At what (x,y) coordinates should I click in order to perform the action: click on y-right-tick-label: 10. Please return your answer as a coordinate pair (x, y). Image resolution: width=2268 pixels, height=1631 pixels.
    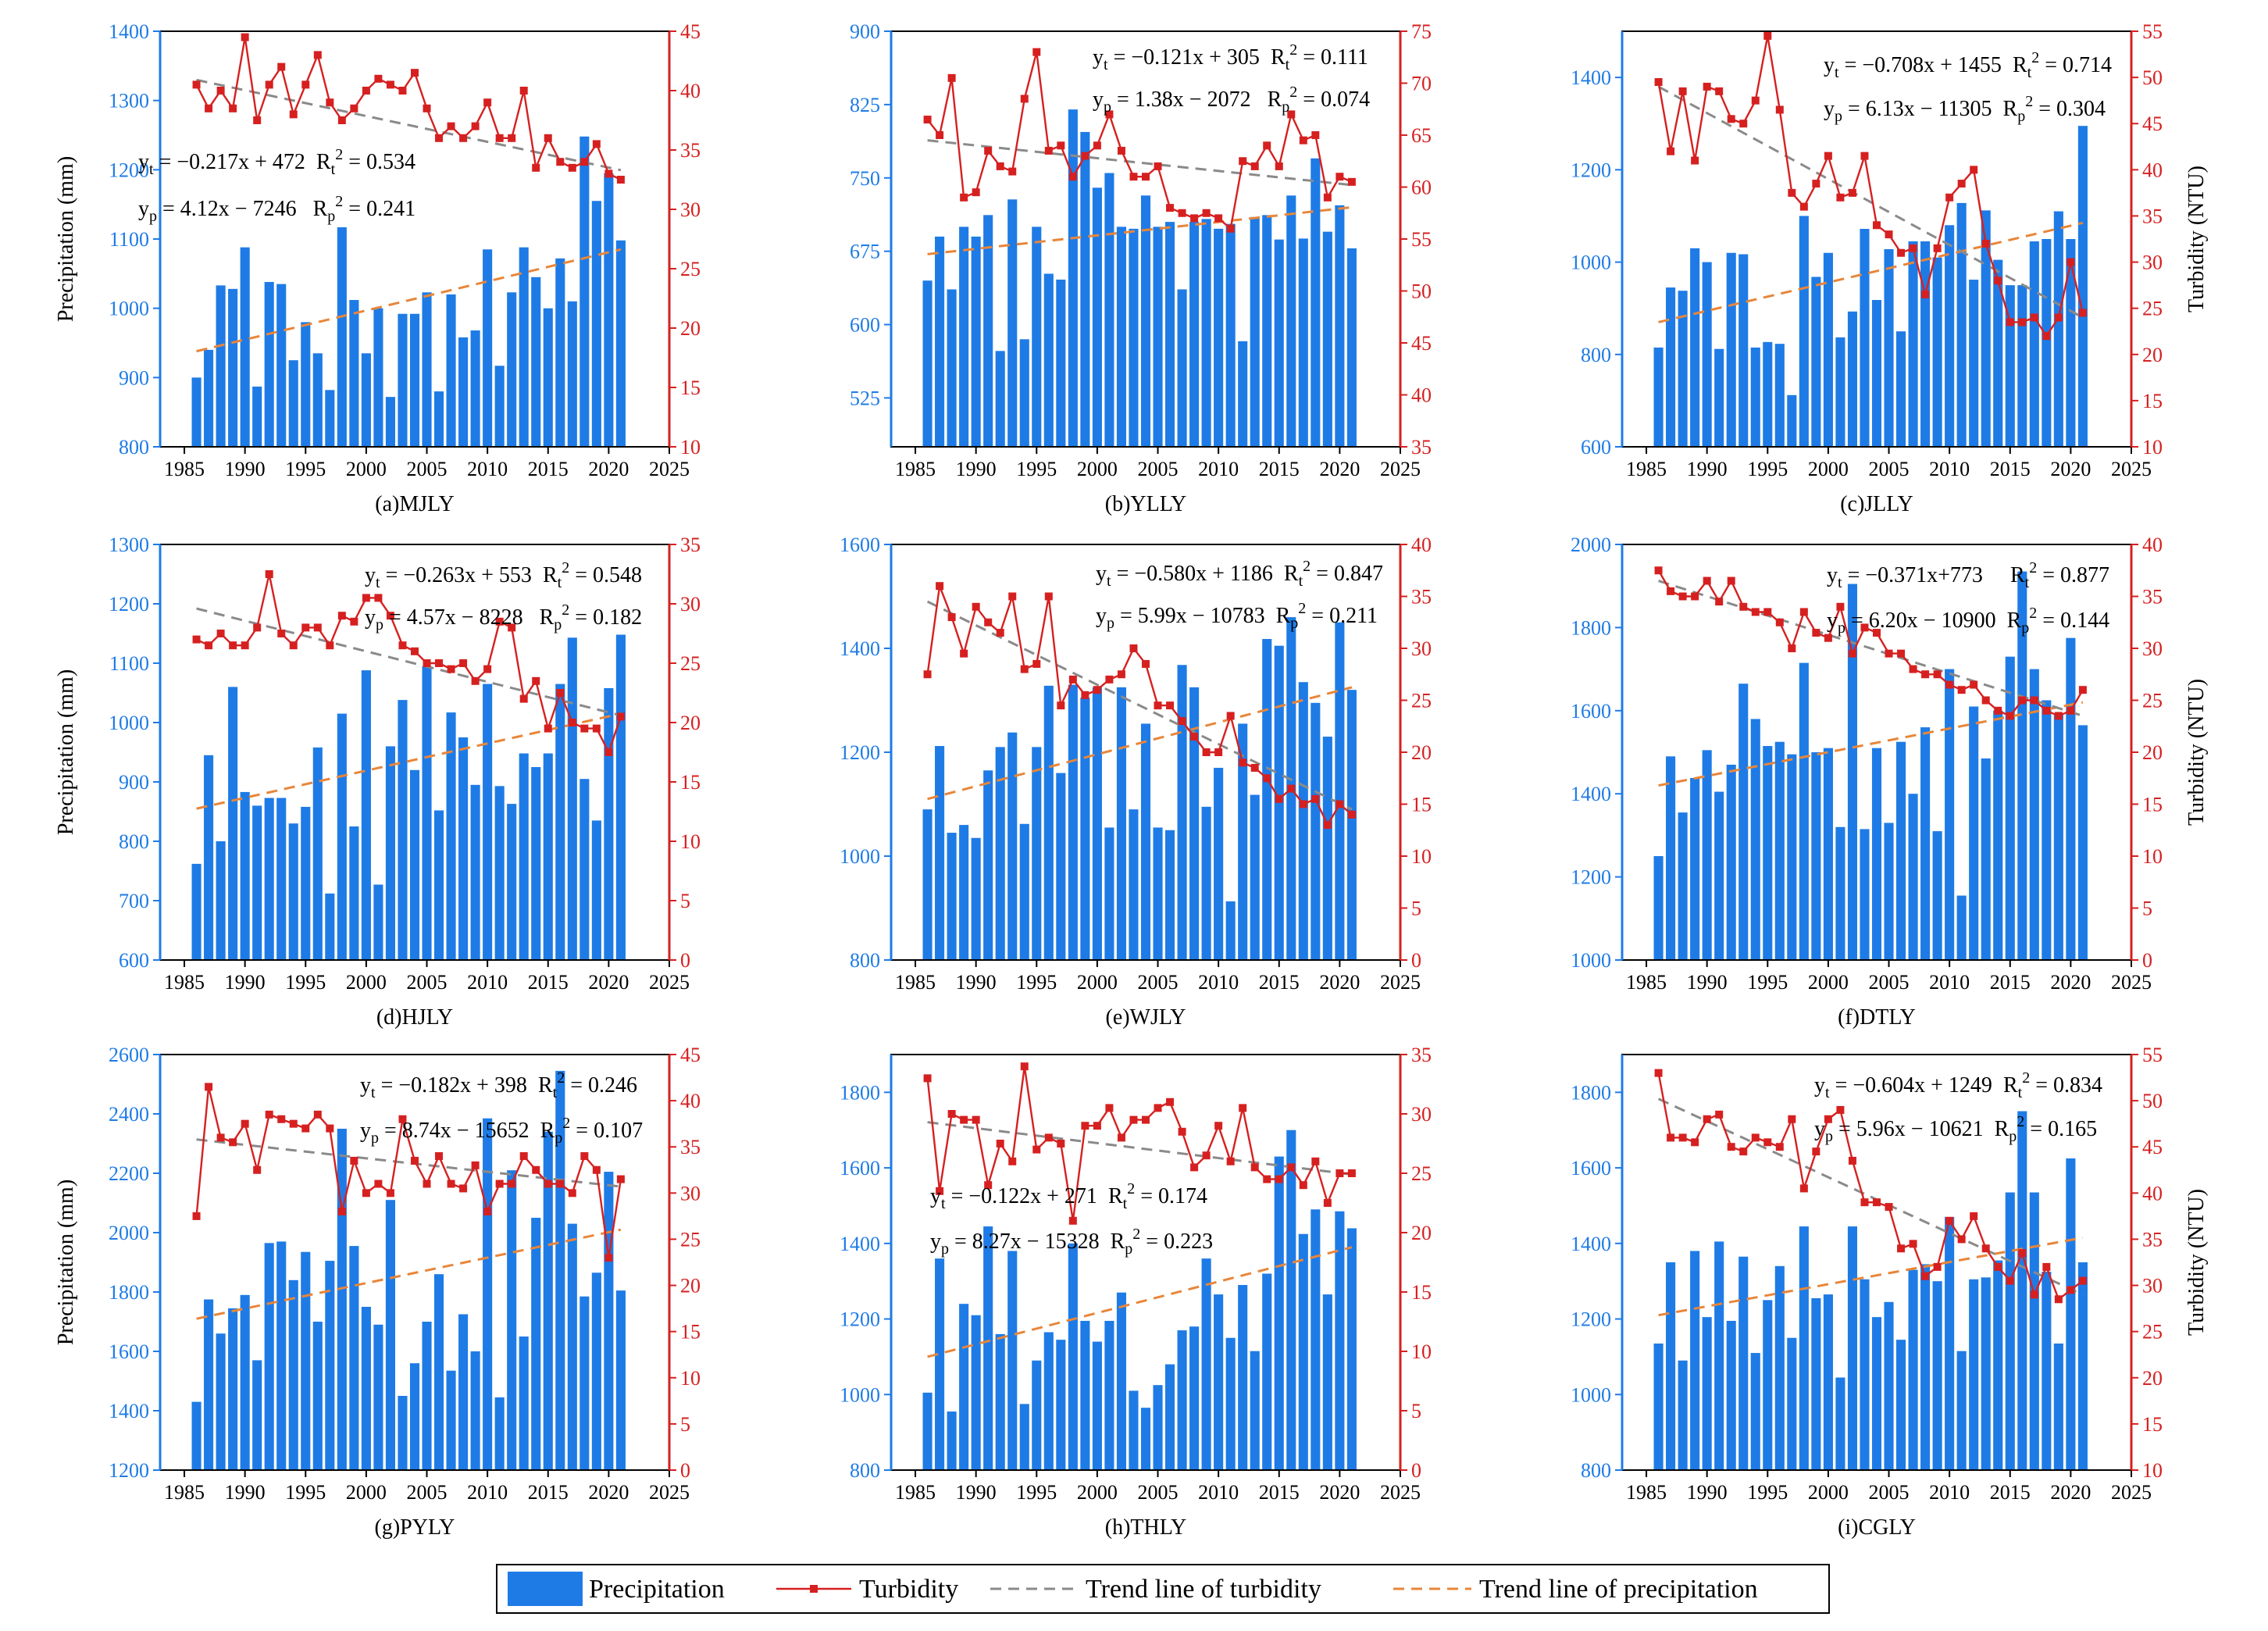
    Looking at the image, I should click on (2152, 1470).